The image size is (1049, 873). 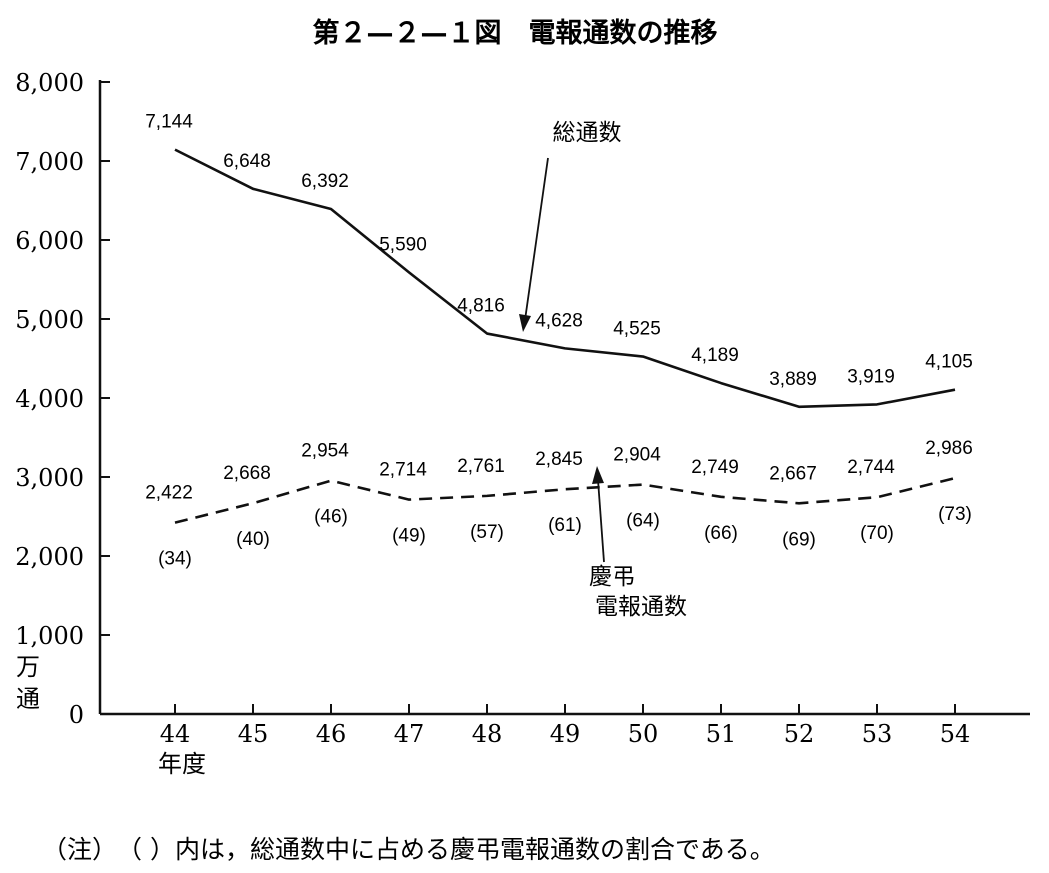 What do you see at coordinates (949, 448) in the screenshot?
I see `greeting-value-label: 2,986` at bounding box center [949, 448].